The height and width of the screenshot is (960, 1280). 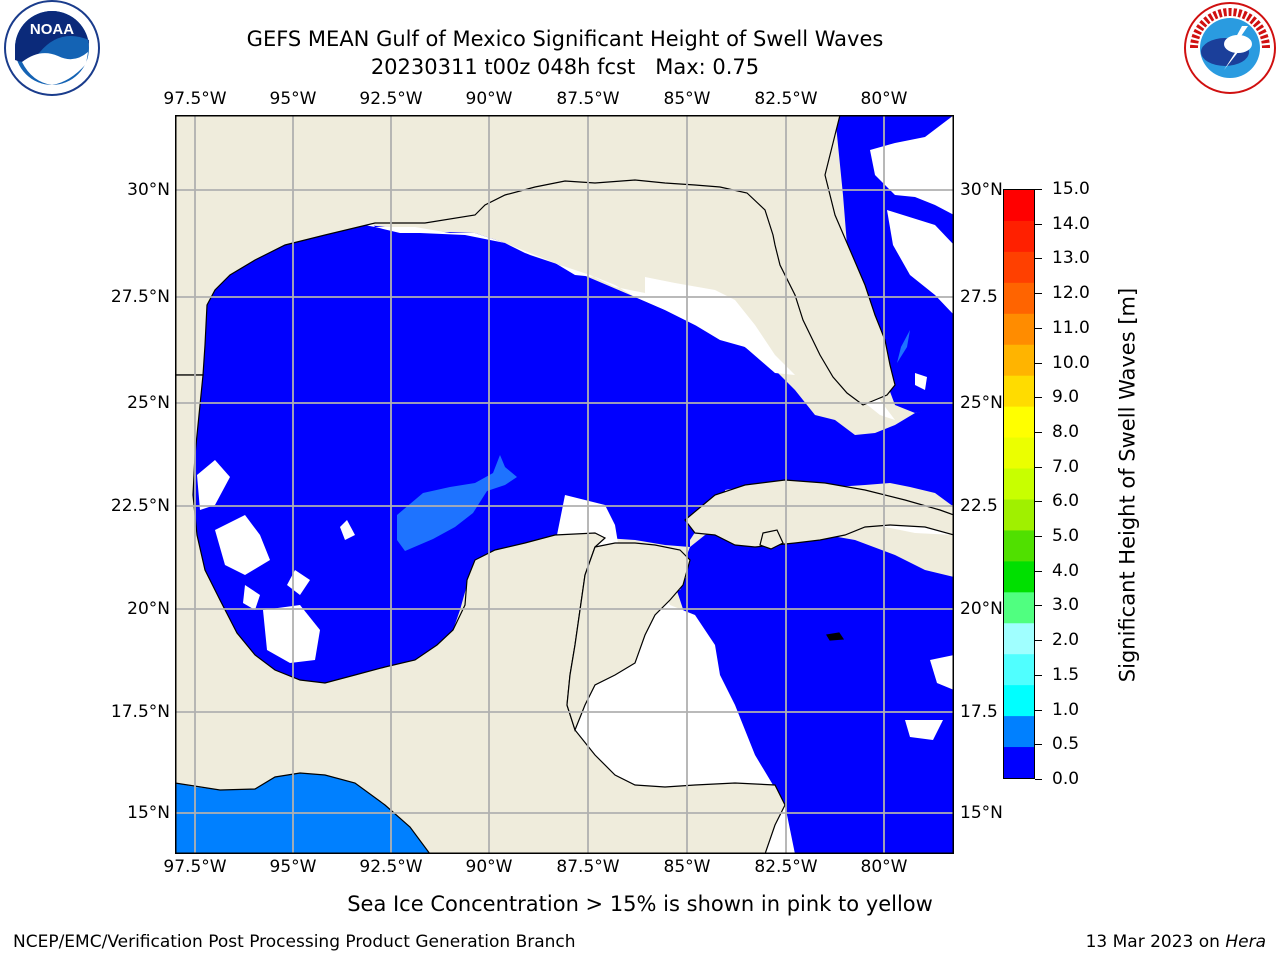 What do you see at coordinates (1066, 640) in the screenshot?
I see `colorbar-tick-label: 2.0` at bounding box center [1066, 640].